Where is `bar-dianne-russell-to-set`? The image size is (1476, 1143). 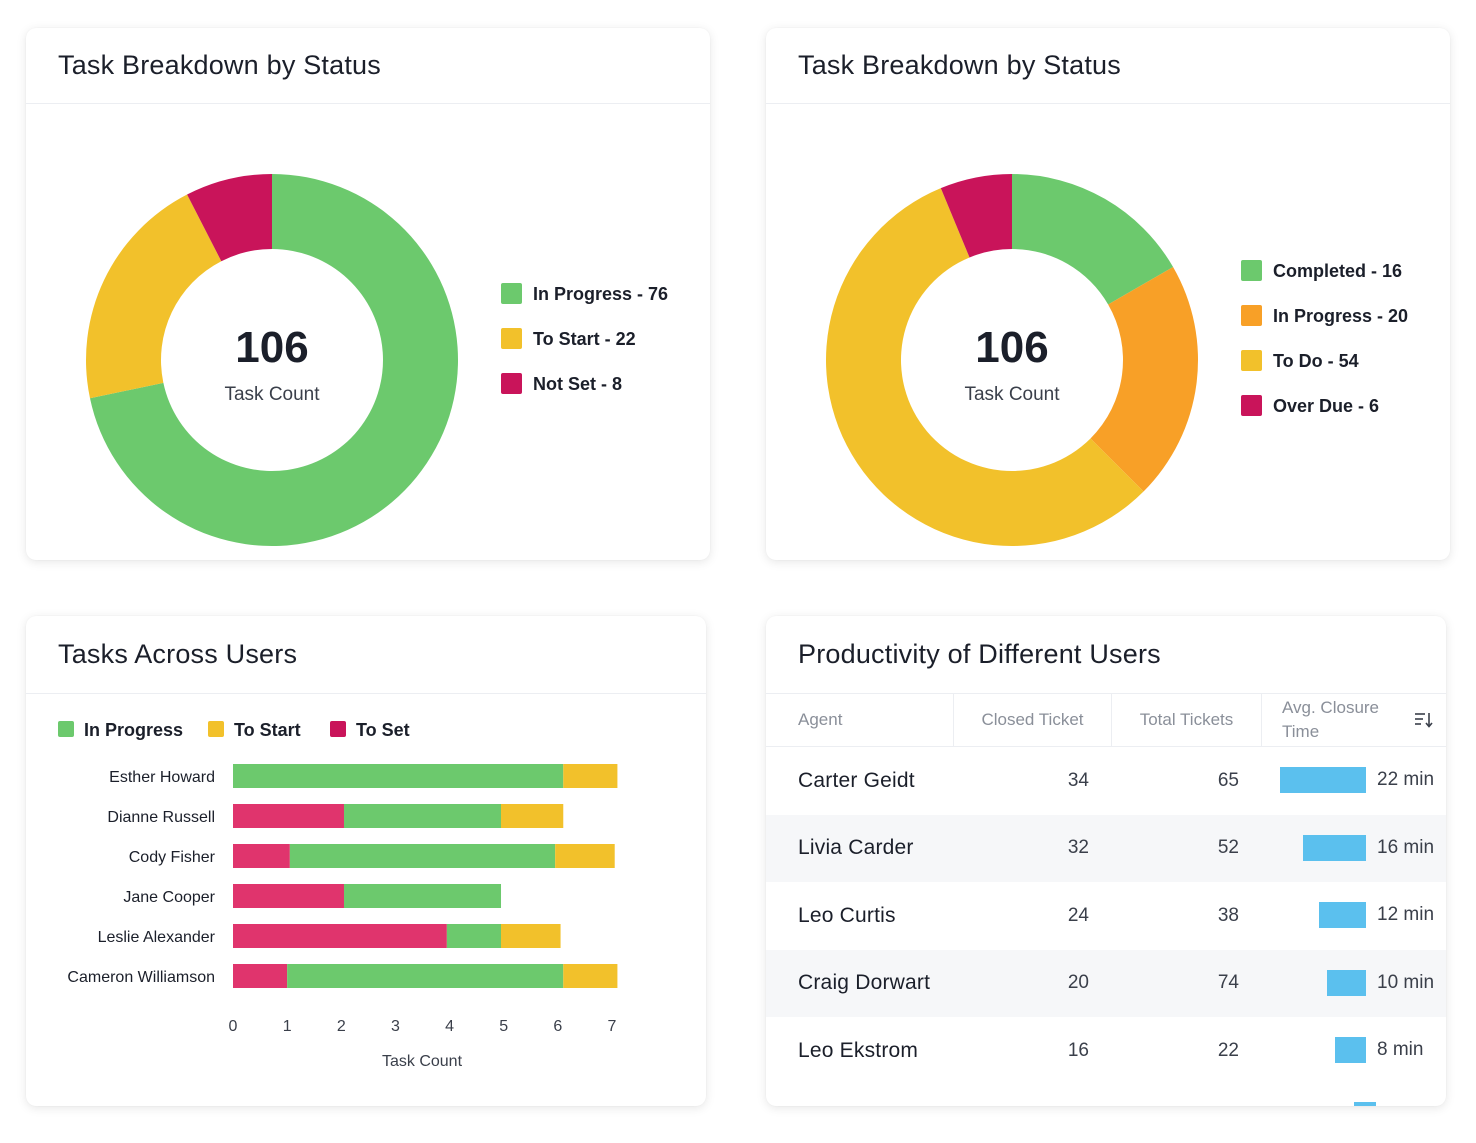 bar-dianne-russell-to-set is located at coordinates (288, 816).